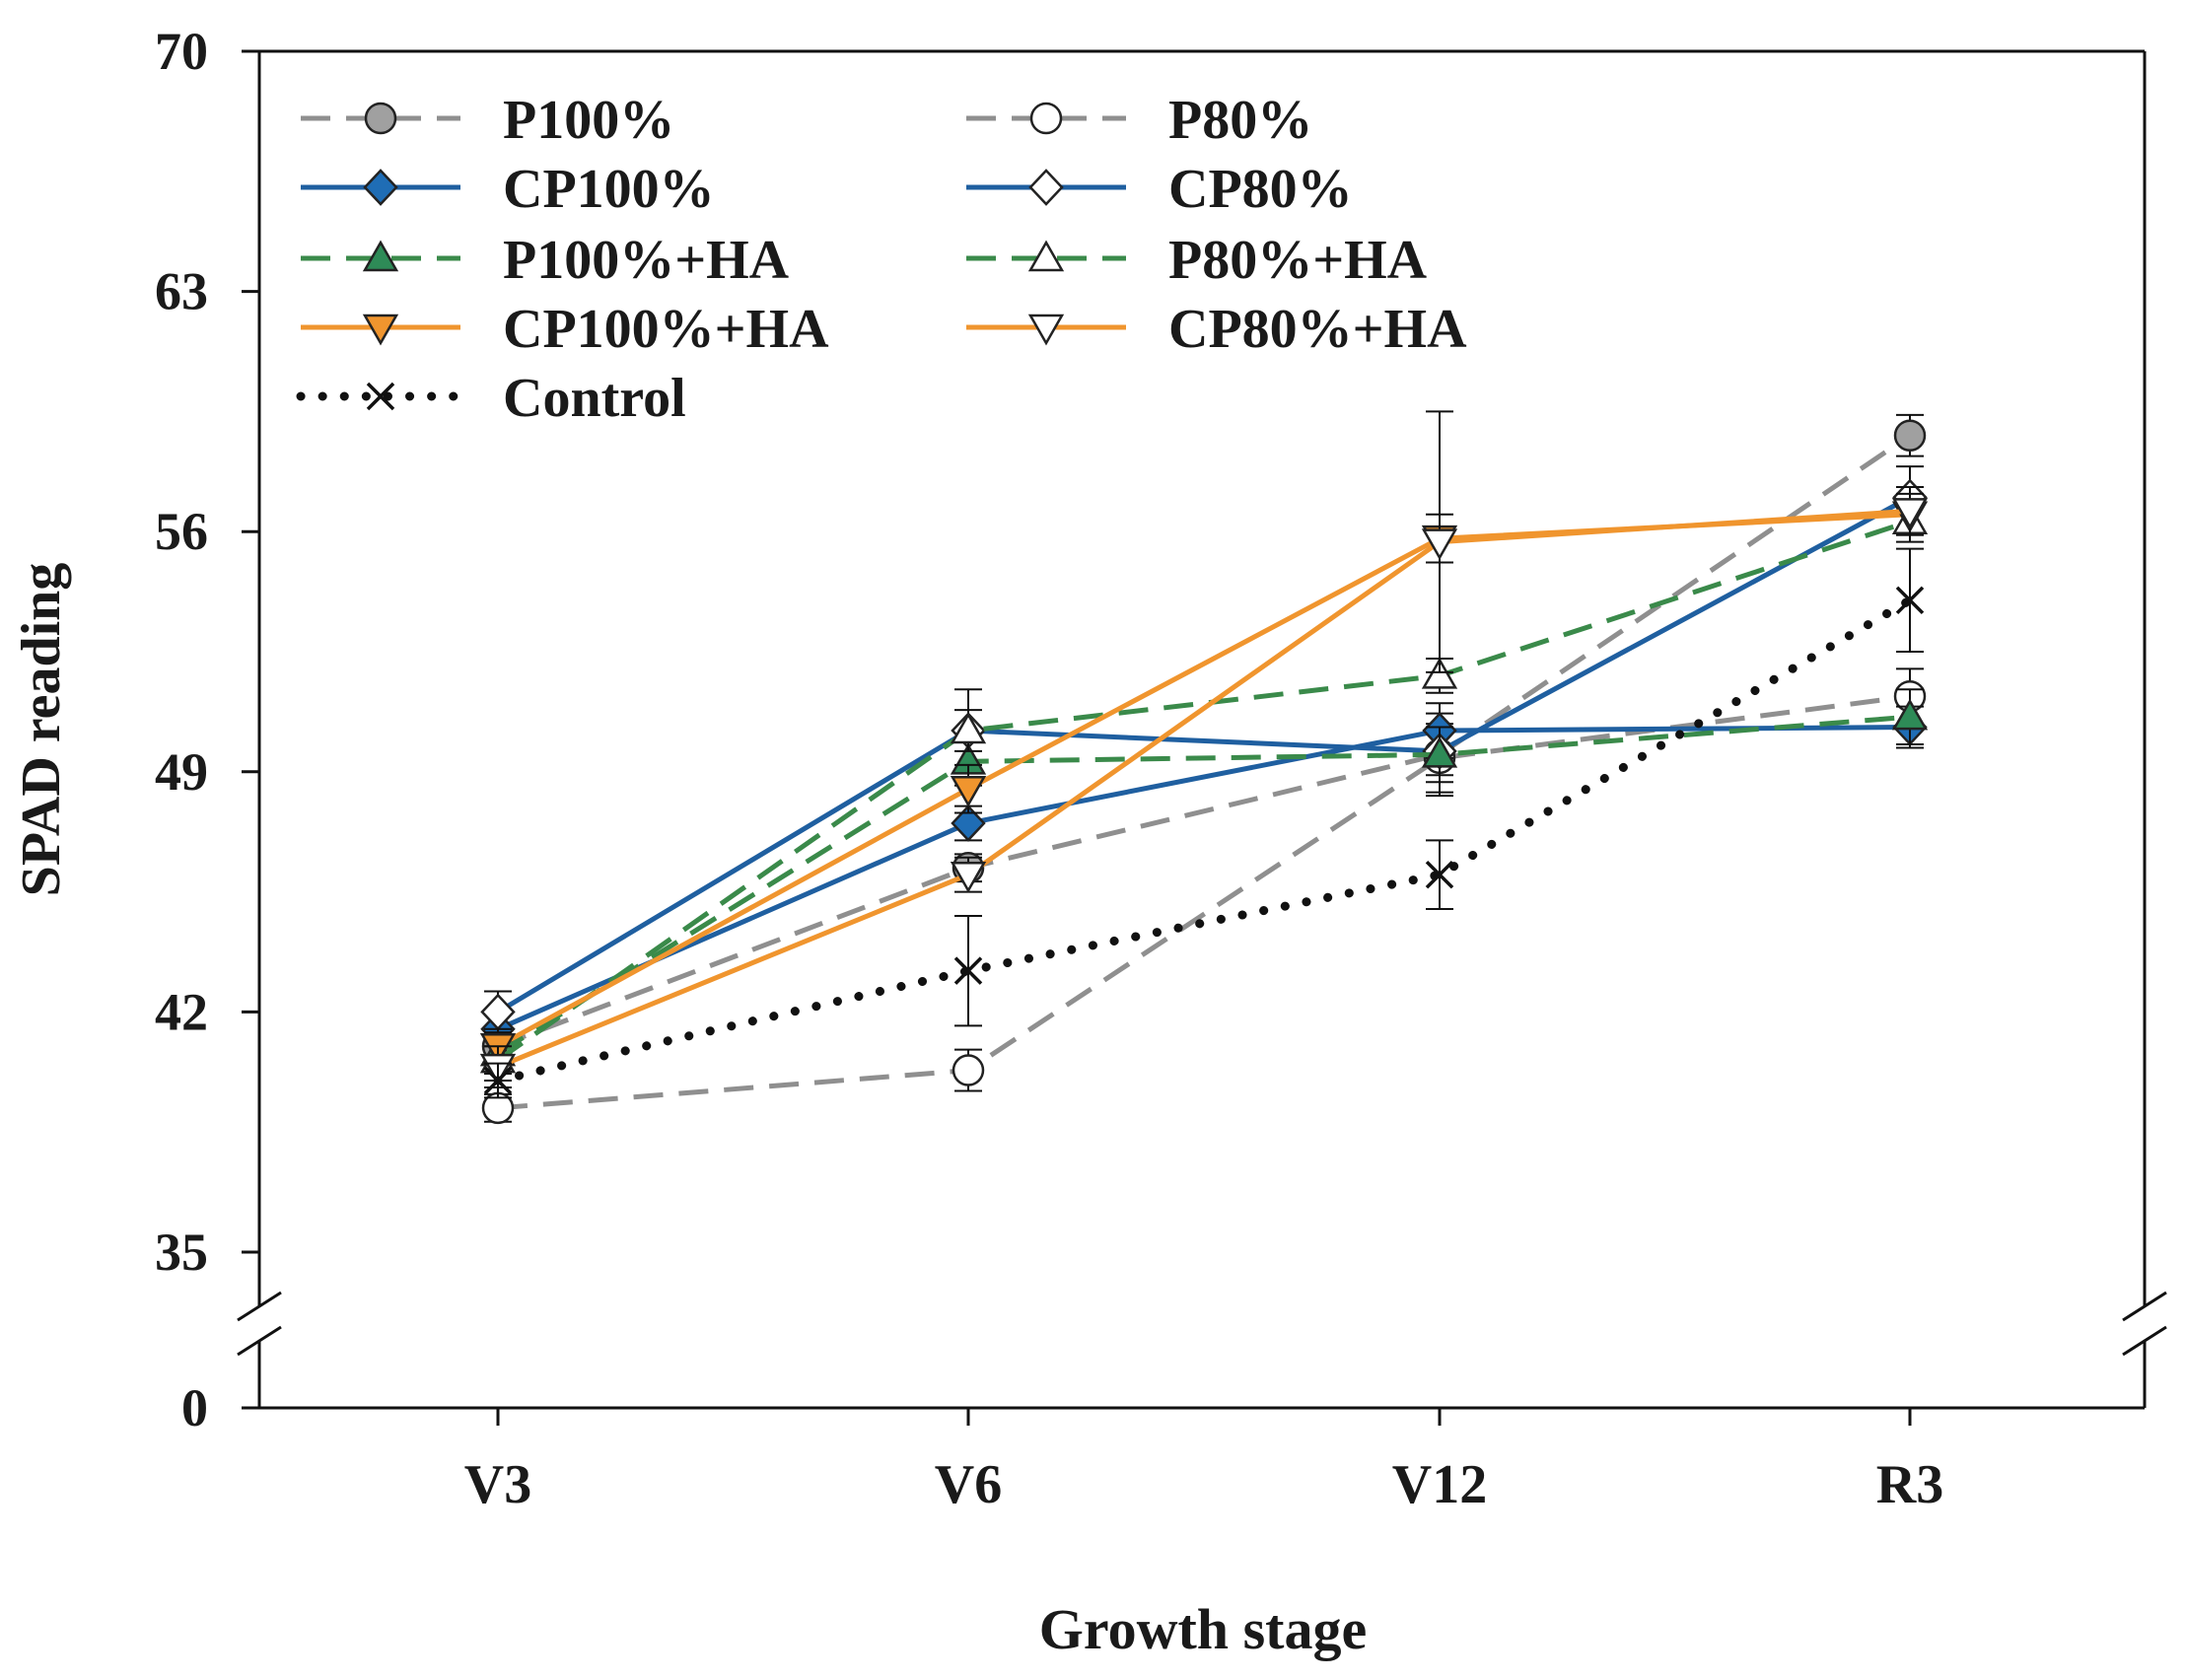 Image resolution: width=2186 pixels, height=1680 pixels. What do you see at coordinates (588, 120) in the screenshot?
I see `legend-label: P100%` at bounding box center [588, 120].